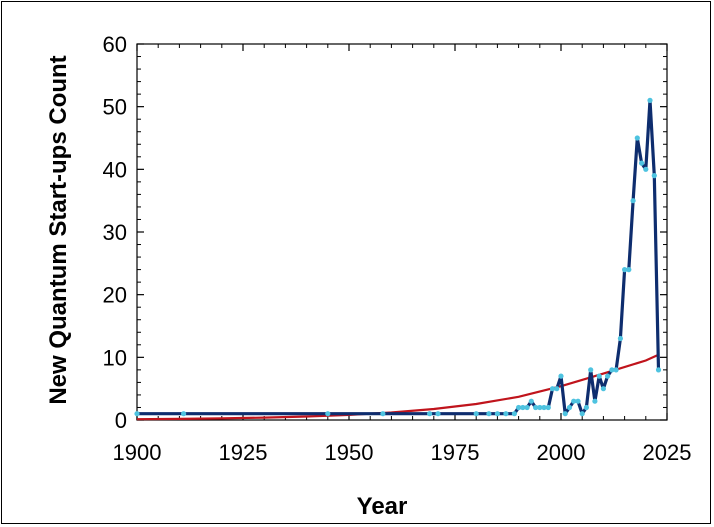 The width and height of the screenshot is (714, 527). What do you see at coordinates (115, 107) in the screenshot?
I see `y-tick-label: 50` at bounding box center [115, 107].